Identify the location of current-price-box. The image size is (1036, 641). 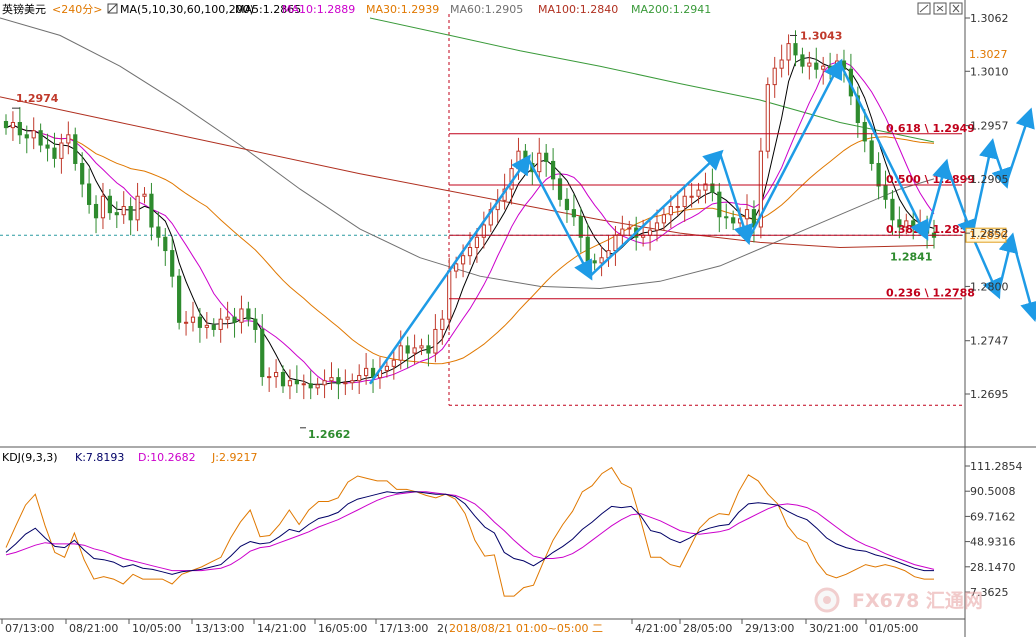
(986, 235).